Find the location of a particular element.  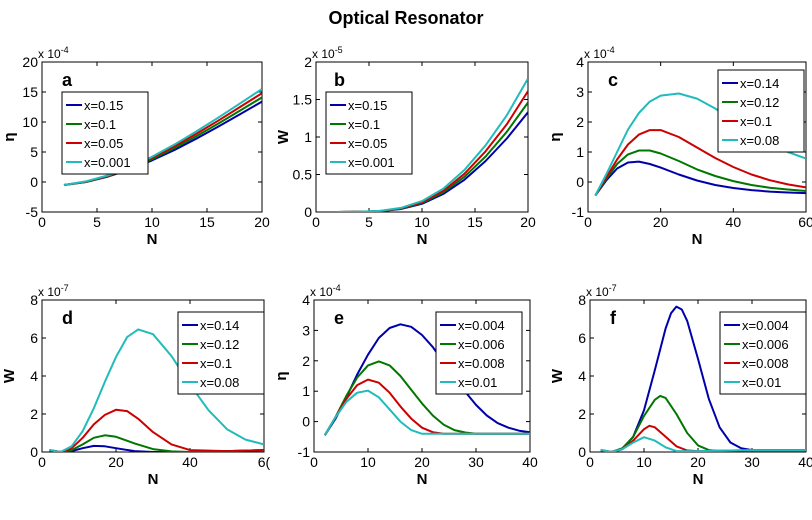

panel-letter: f is located at coordinates (613, 318).